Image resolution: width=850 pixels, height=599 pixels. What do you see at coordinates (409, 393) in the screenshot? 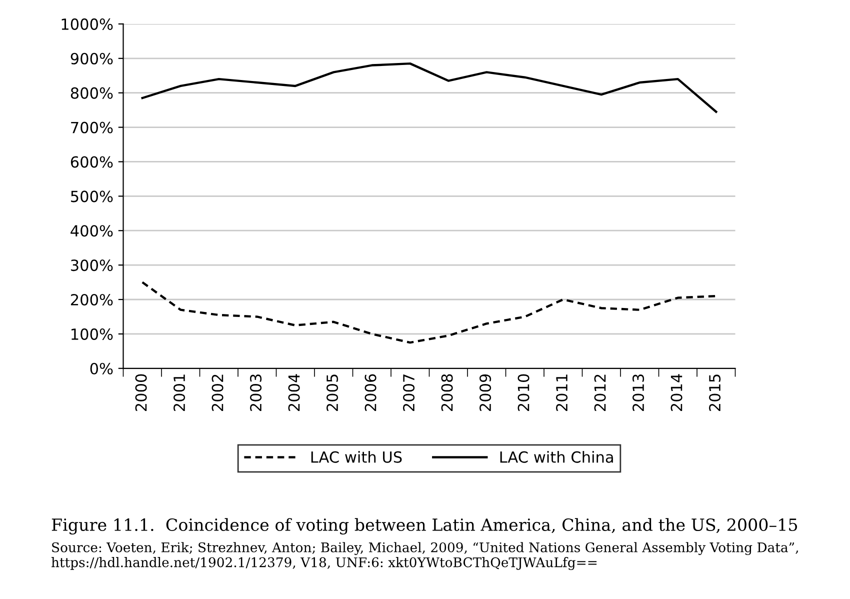
I see `x-tick-label: 2007` at bounding box center [409, 393].